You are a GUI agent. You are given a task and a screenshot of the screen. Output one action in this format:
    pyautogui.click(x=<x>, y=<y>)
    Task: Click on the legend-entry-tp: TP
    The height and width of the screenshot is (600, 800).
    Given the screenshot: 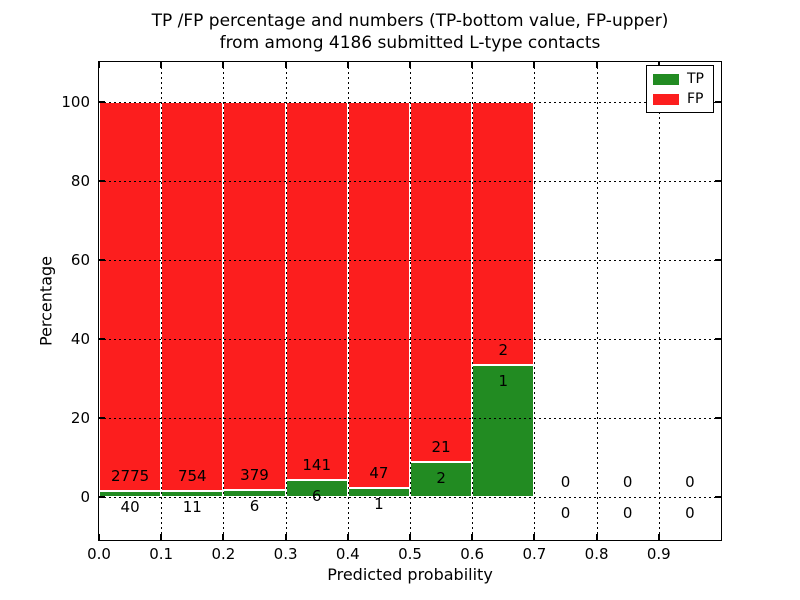 What is the action you would take?
    pyautogui.click(x=680, y=78)
    